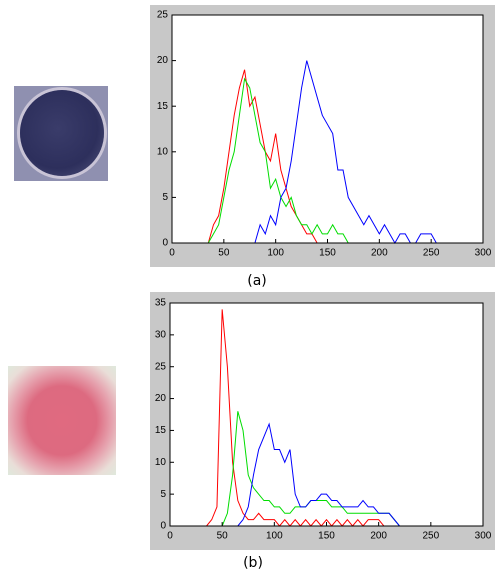 The width and height of the screenshot is (495, 577). I want to click on well, so click(62, 133).